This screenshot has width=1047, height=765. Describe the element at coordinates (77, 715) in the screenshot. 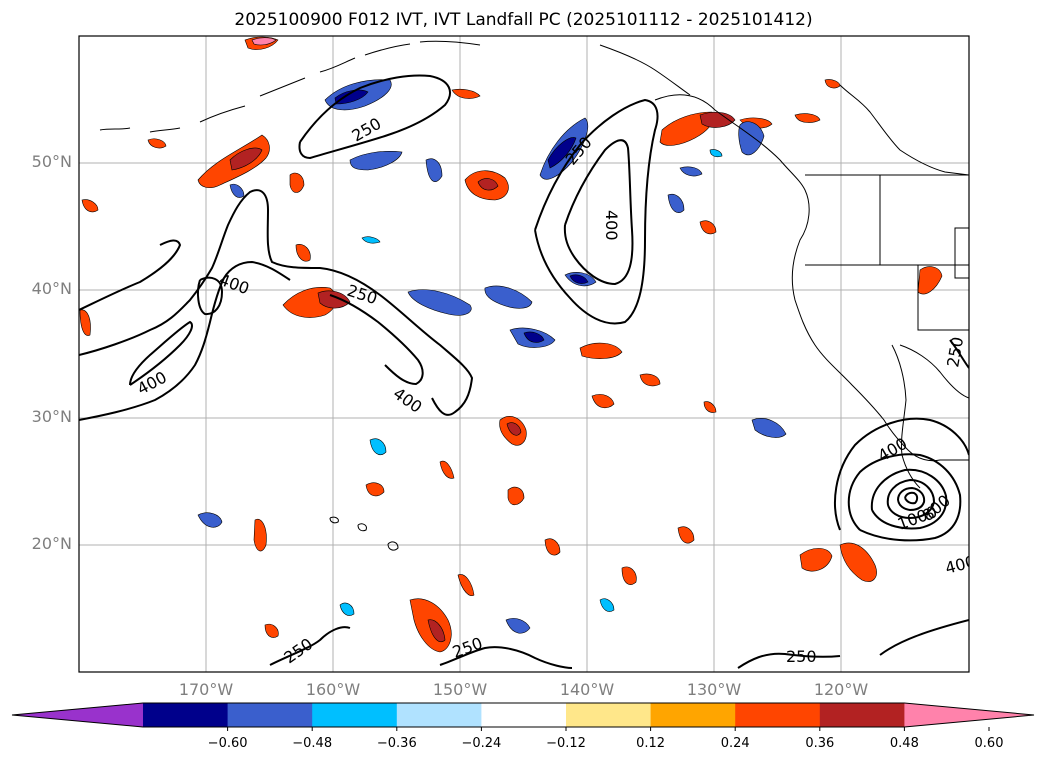

I see `colorbar-extend-low` at that location.